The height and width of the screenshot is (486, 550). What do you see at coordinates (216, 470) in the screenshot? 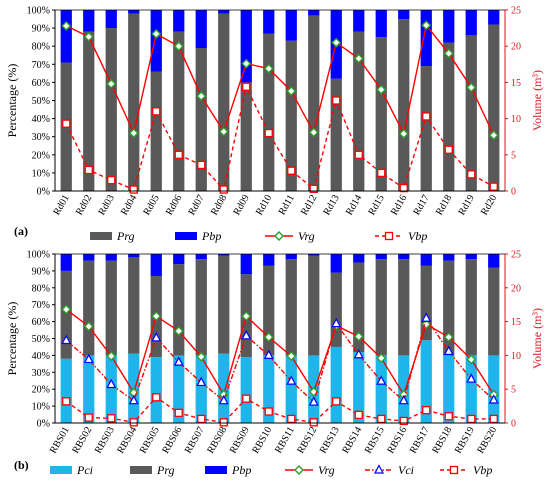
I see `legend-swatch-pbp` at bounding box center [216, 470].